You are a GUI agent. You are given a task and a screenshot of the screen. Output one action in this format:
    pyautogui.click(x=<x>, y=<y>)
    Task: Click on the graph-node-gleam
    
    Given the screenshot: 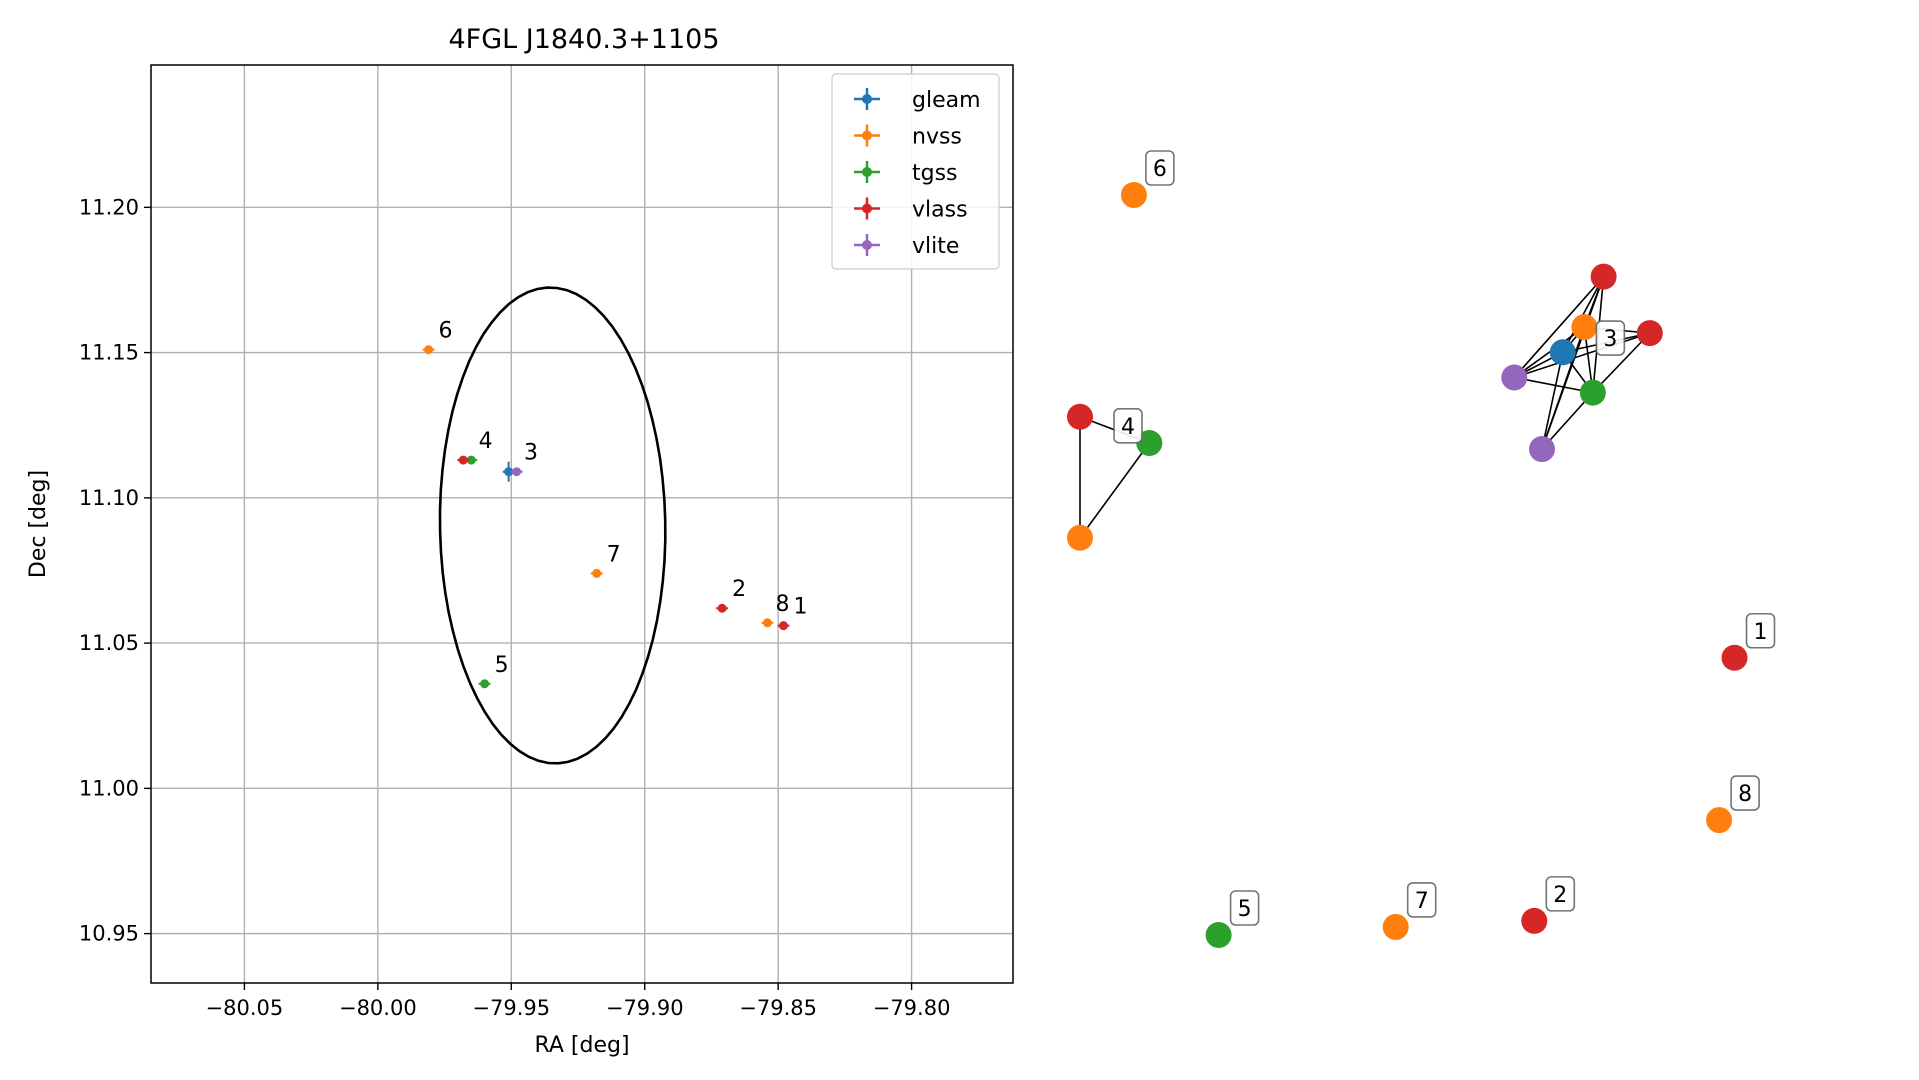 What is the action you would take?
    pyautogui.click(x=1562, y=352)
    